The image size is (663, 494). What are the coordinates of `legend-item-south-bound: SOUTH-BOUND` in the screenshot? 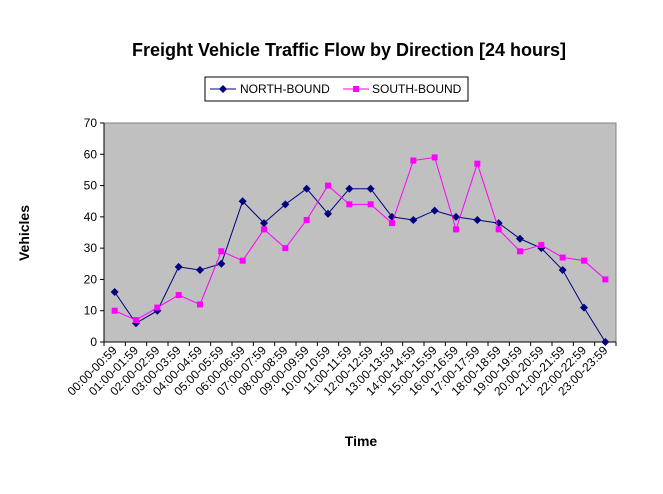 It's located at (402, 89).